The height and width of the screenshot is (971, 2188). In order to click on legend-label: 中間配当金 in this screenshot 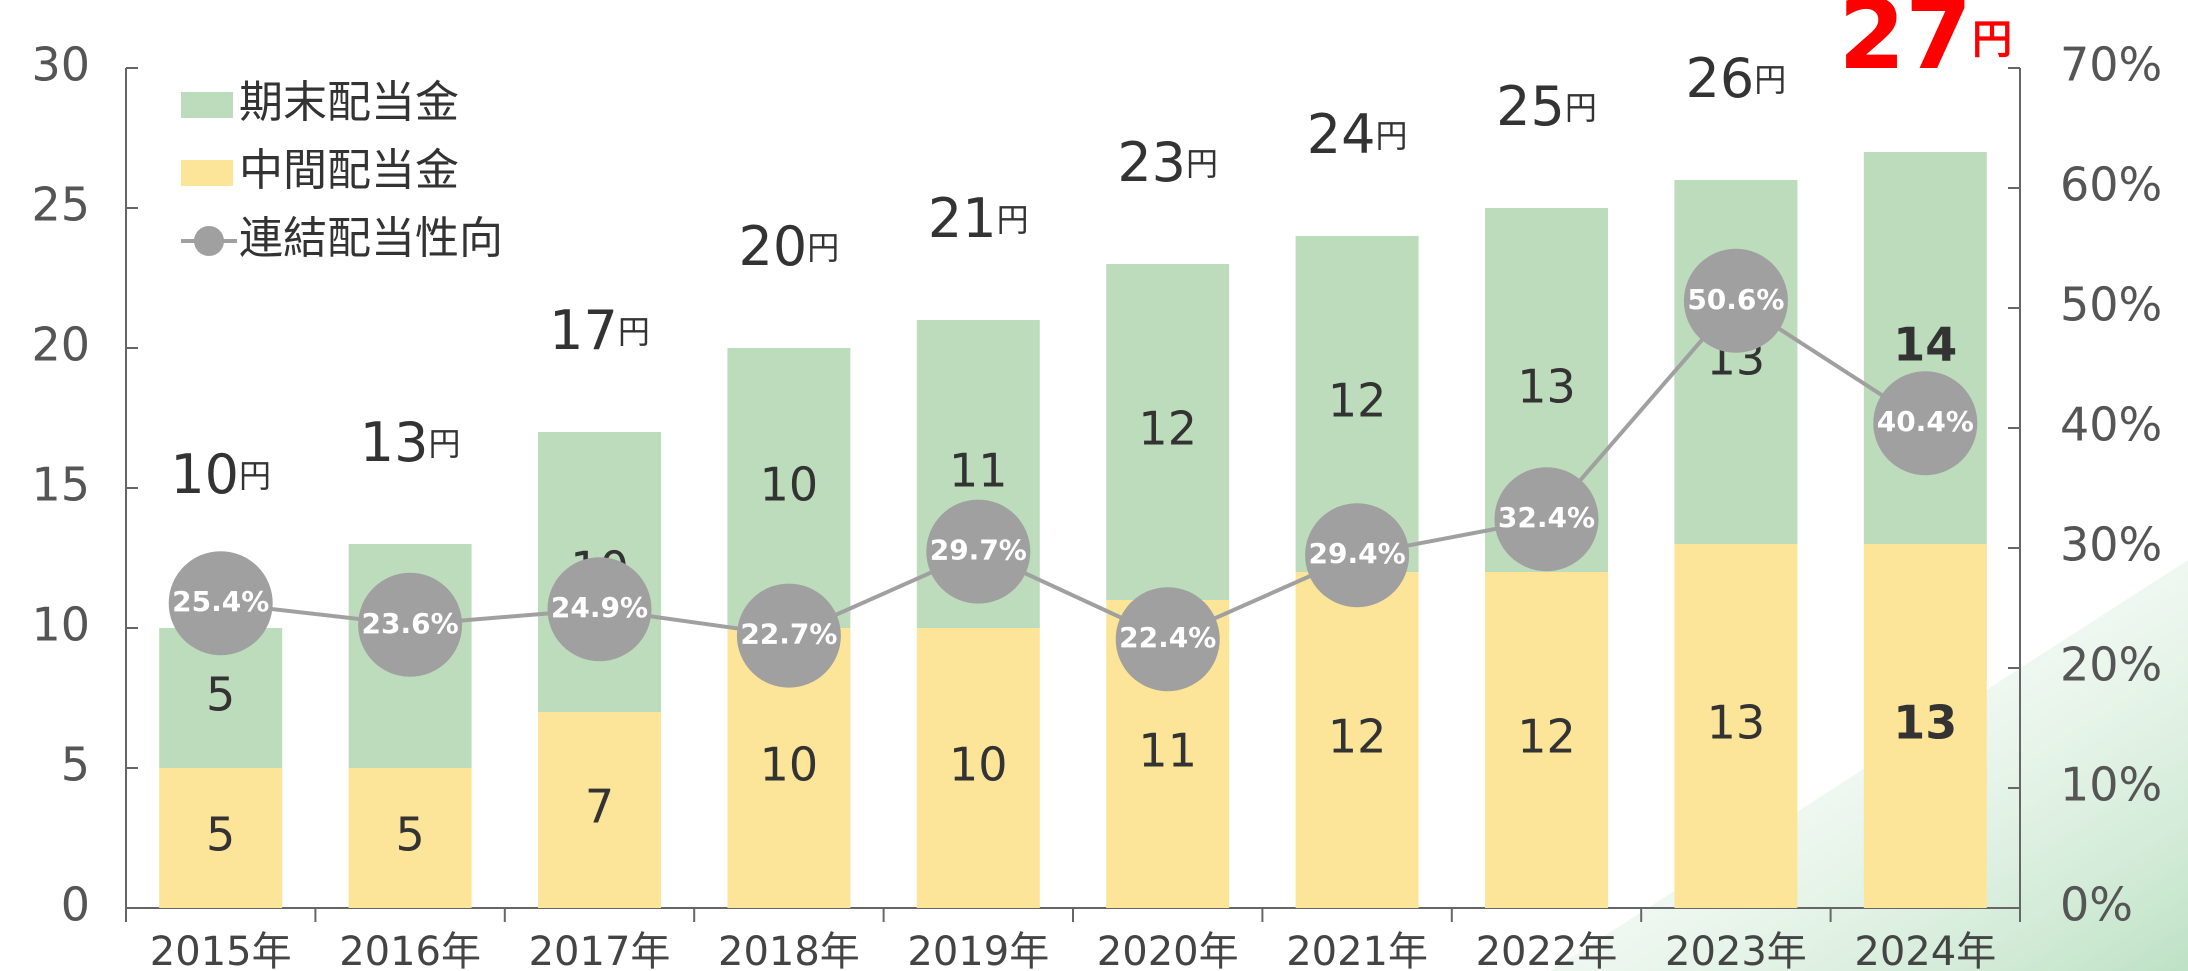, I will do `click(349, 170)`.